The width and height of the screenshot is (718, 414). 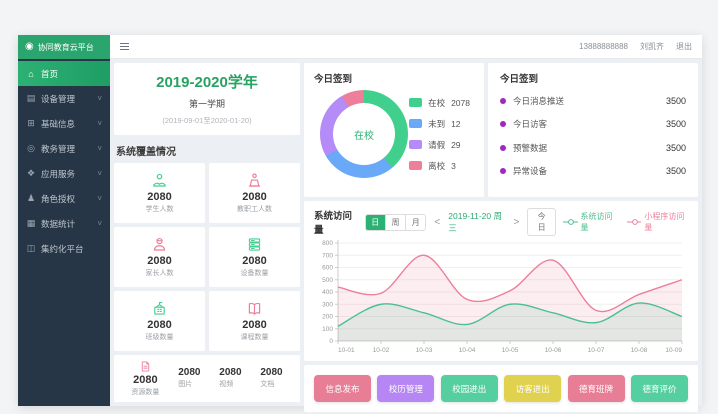 I want to click on tab-month: 月, so click(x=415, y=222).